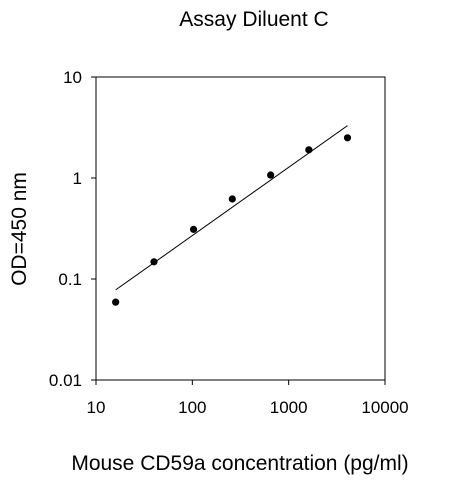  I want to click on x-axis-label: Mouse CD59a concentration (pg/ml), so click(239, 463).